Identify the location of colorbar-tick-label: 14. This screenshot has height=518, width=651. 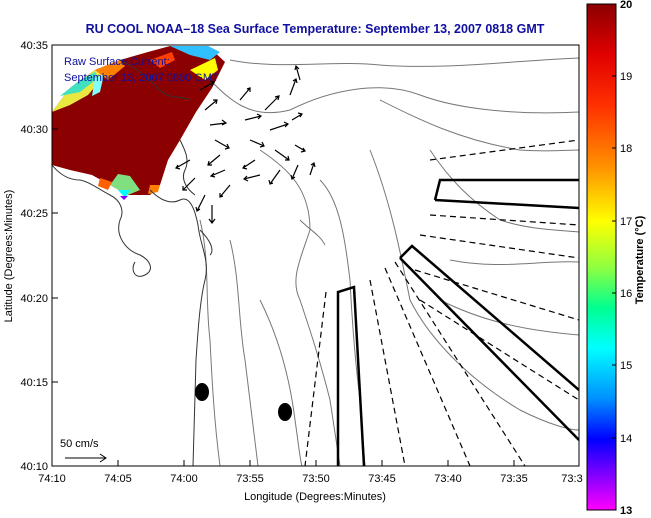
(626, 439).